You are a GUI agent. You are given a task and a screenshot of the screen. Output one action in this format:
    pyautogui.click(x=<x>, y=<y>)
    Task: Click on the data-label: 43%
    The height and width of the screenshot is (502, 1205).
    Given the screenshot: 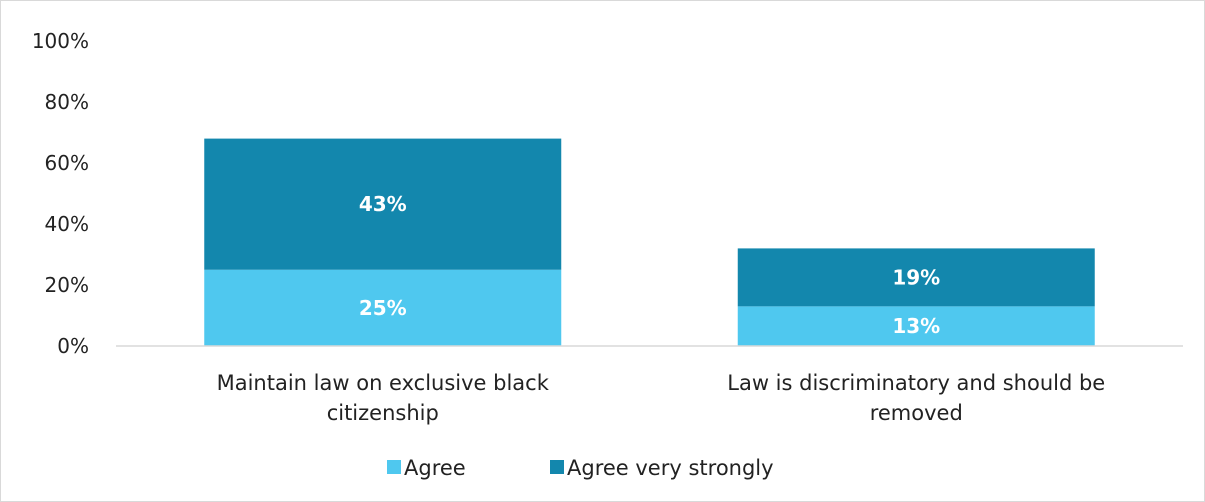 What is the action you would take?
    pyautogui.click(x=383, y=204)
    